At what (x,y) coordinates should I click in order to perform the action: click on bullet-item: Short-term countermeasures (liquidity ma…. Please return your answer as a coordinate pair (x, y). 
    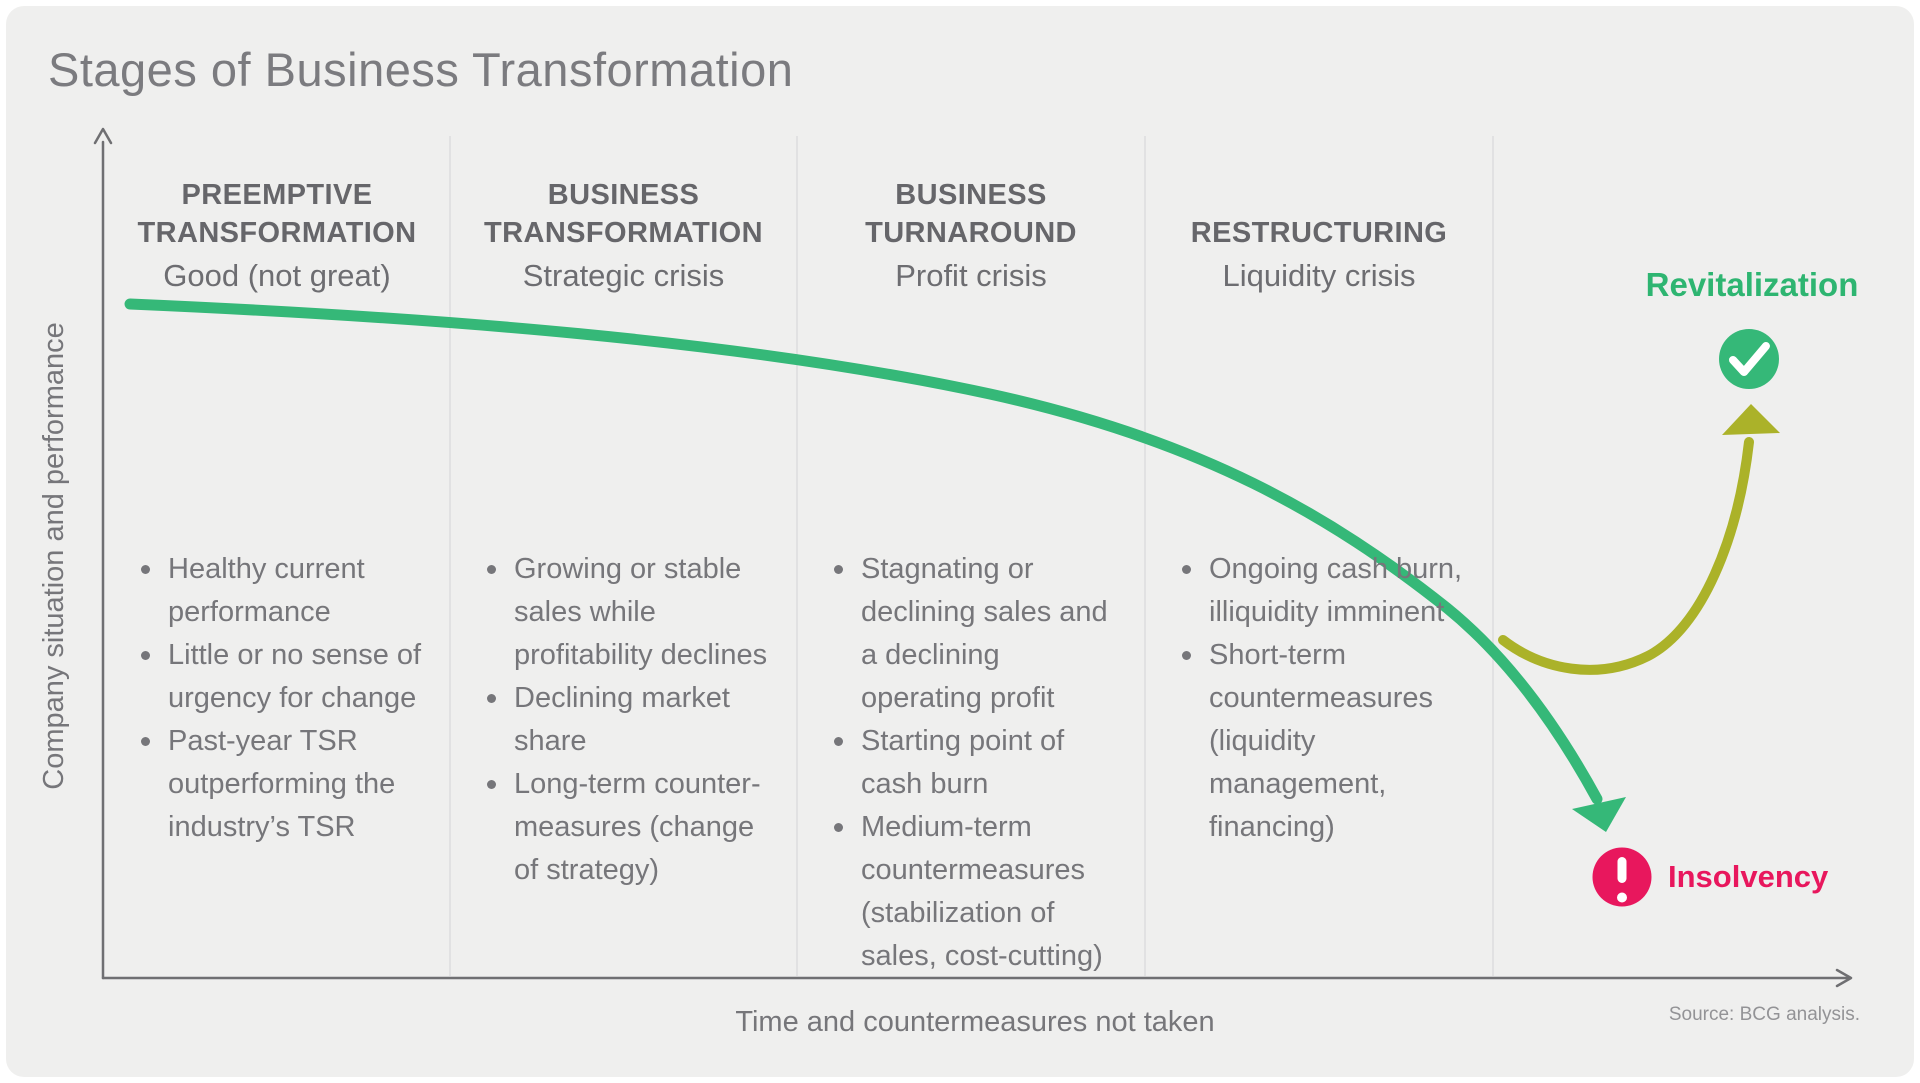
    Looking at the image, I should click on (1326, 741).